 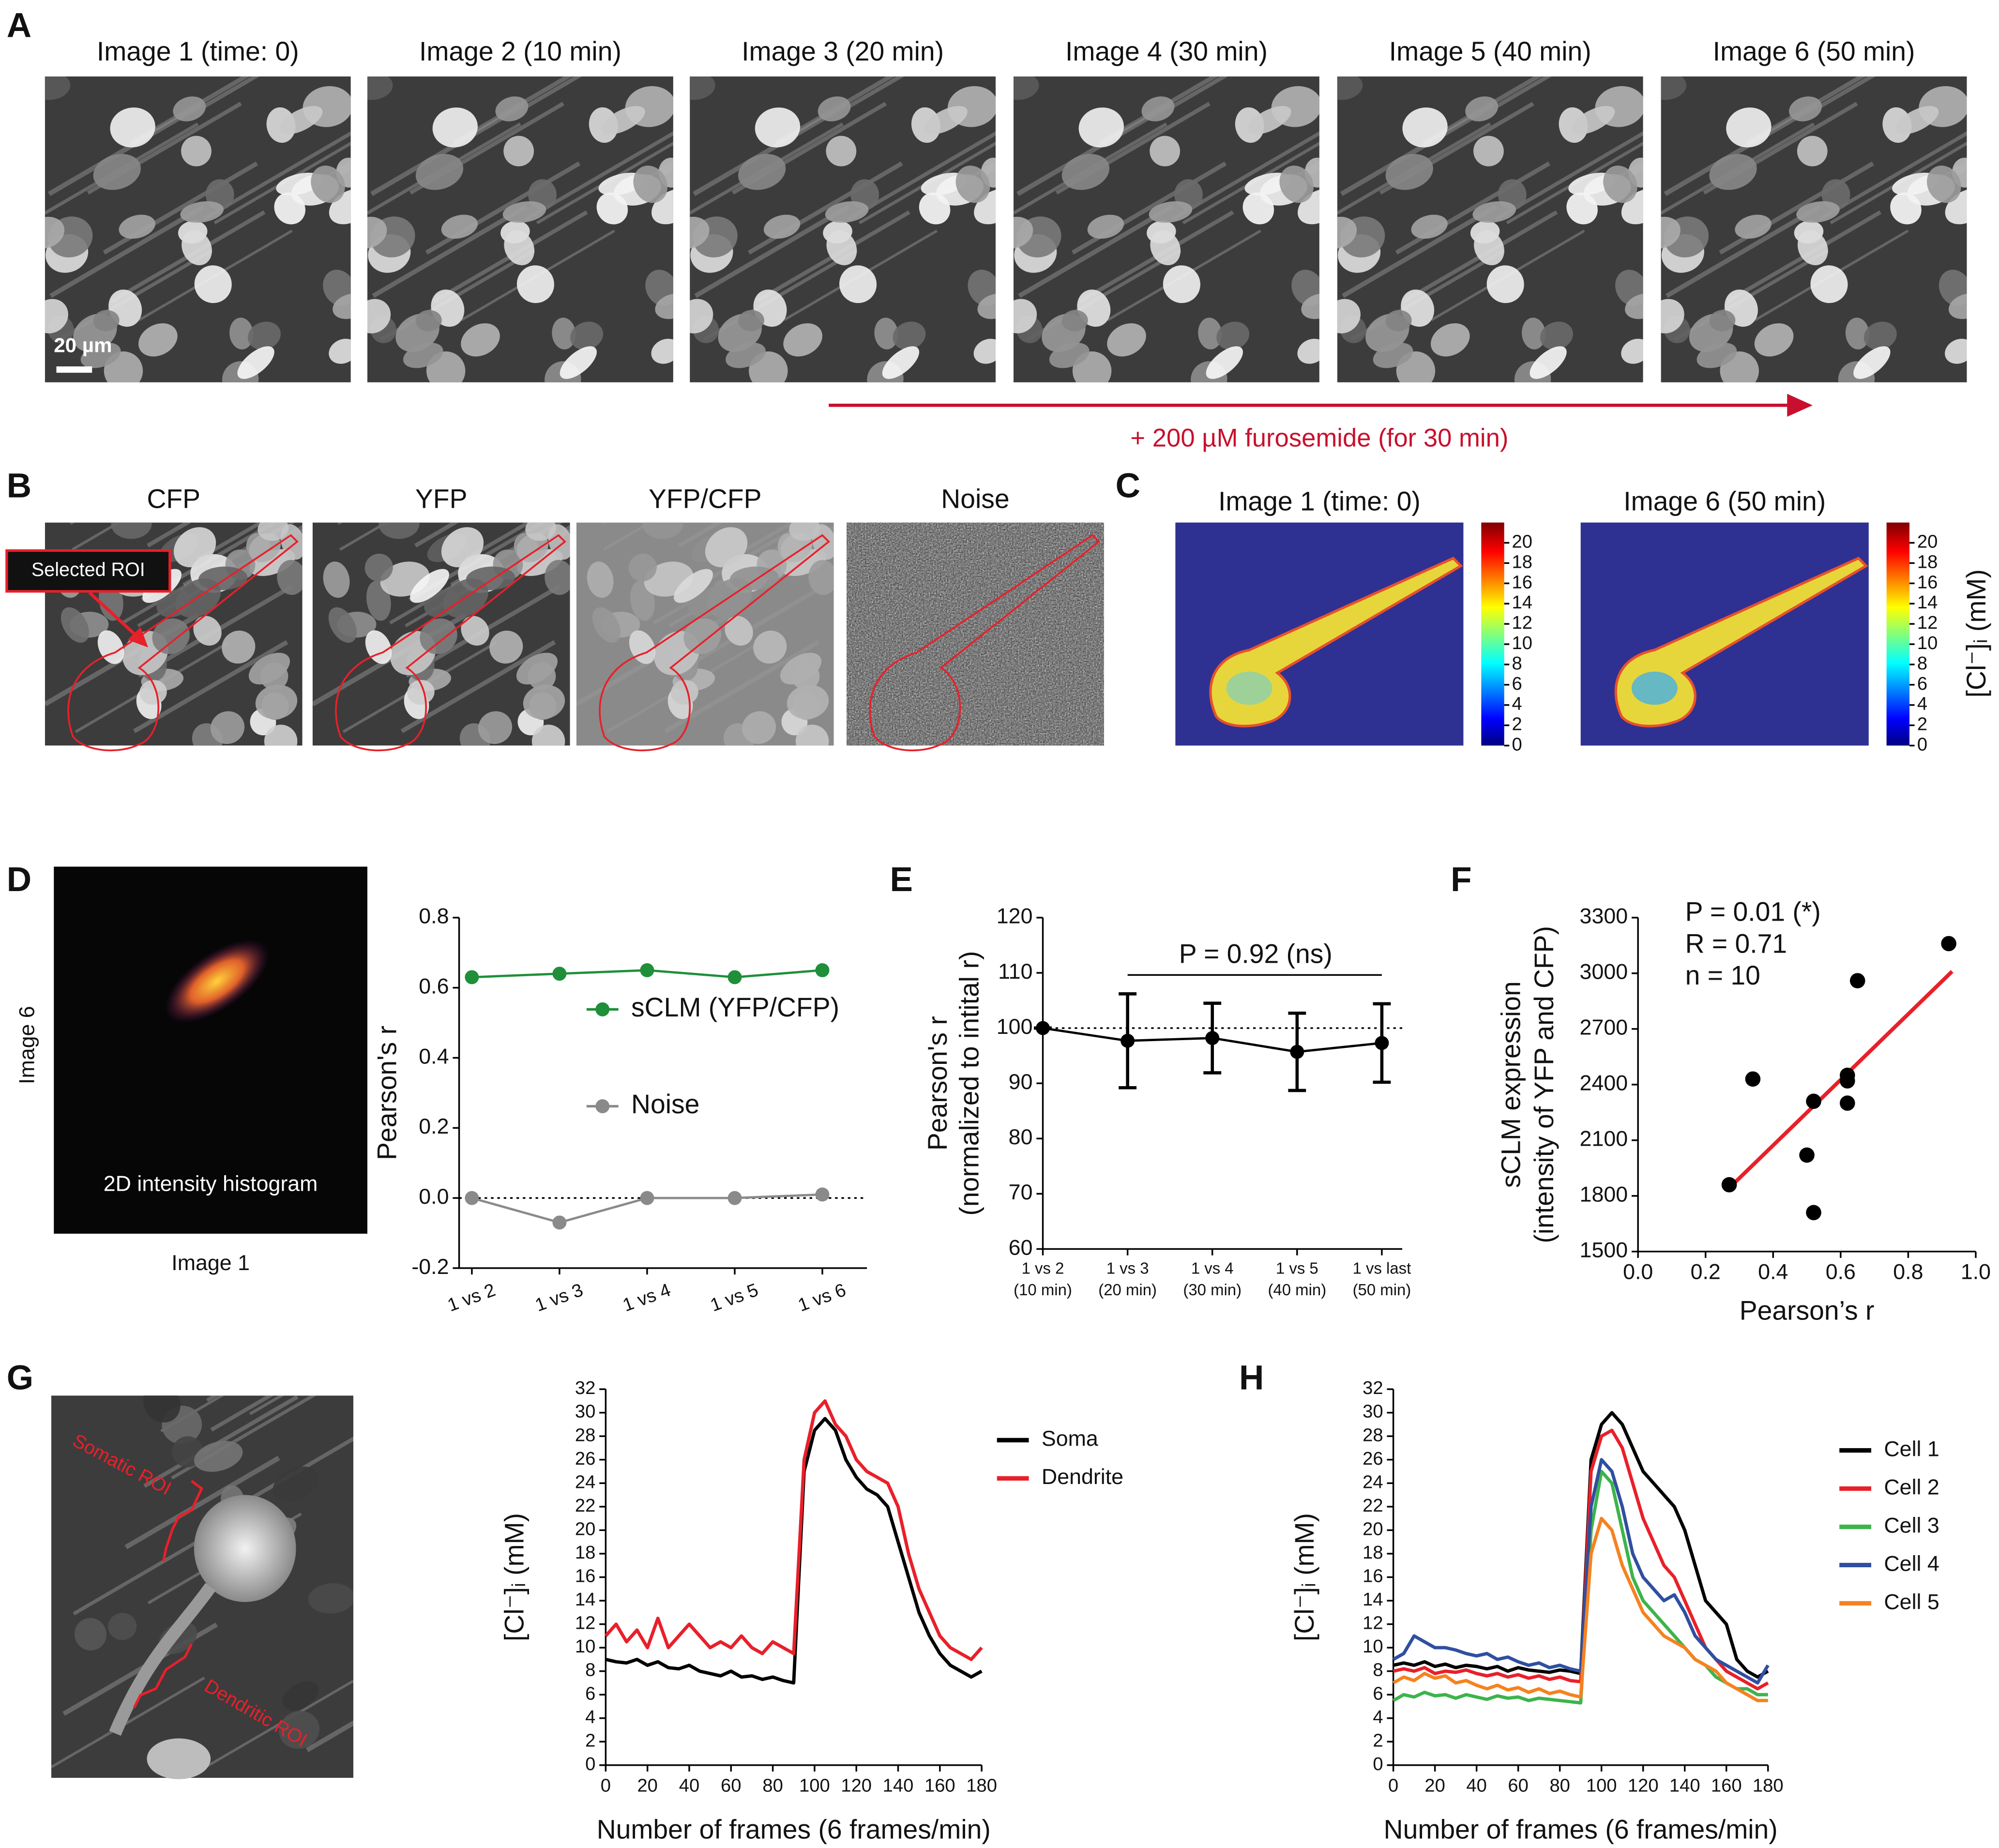 What do you see at coordinates (1128, 1290) in the screenshot?
I see `x-tick-label: (20 min)` at bounding box center [1128, 1290].